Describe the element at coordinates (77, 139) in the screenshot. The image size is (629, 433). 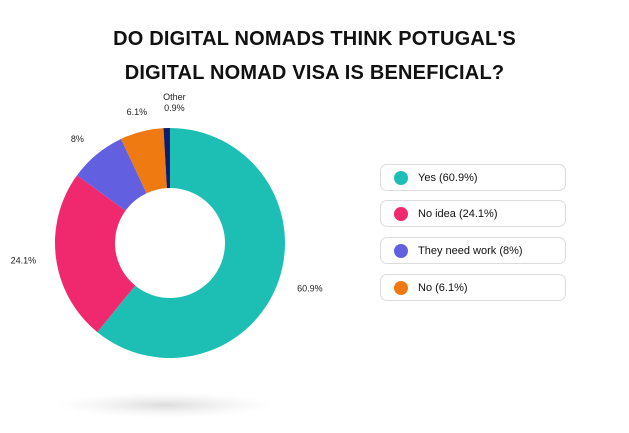
I see `data-label-they-need-work: 8%` at that location.